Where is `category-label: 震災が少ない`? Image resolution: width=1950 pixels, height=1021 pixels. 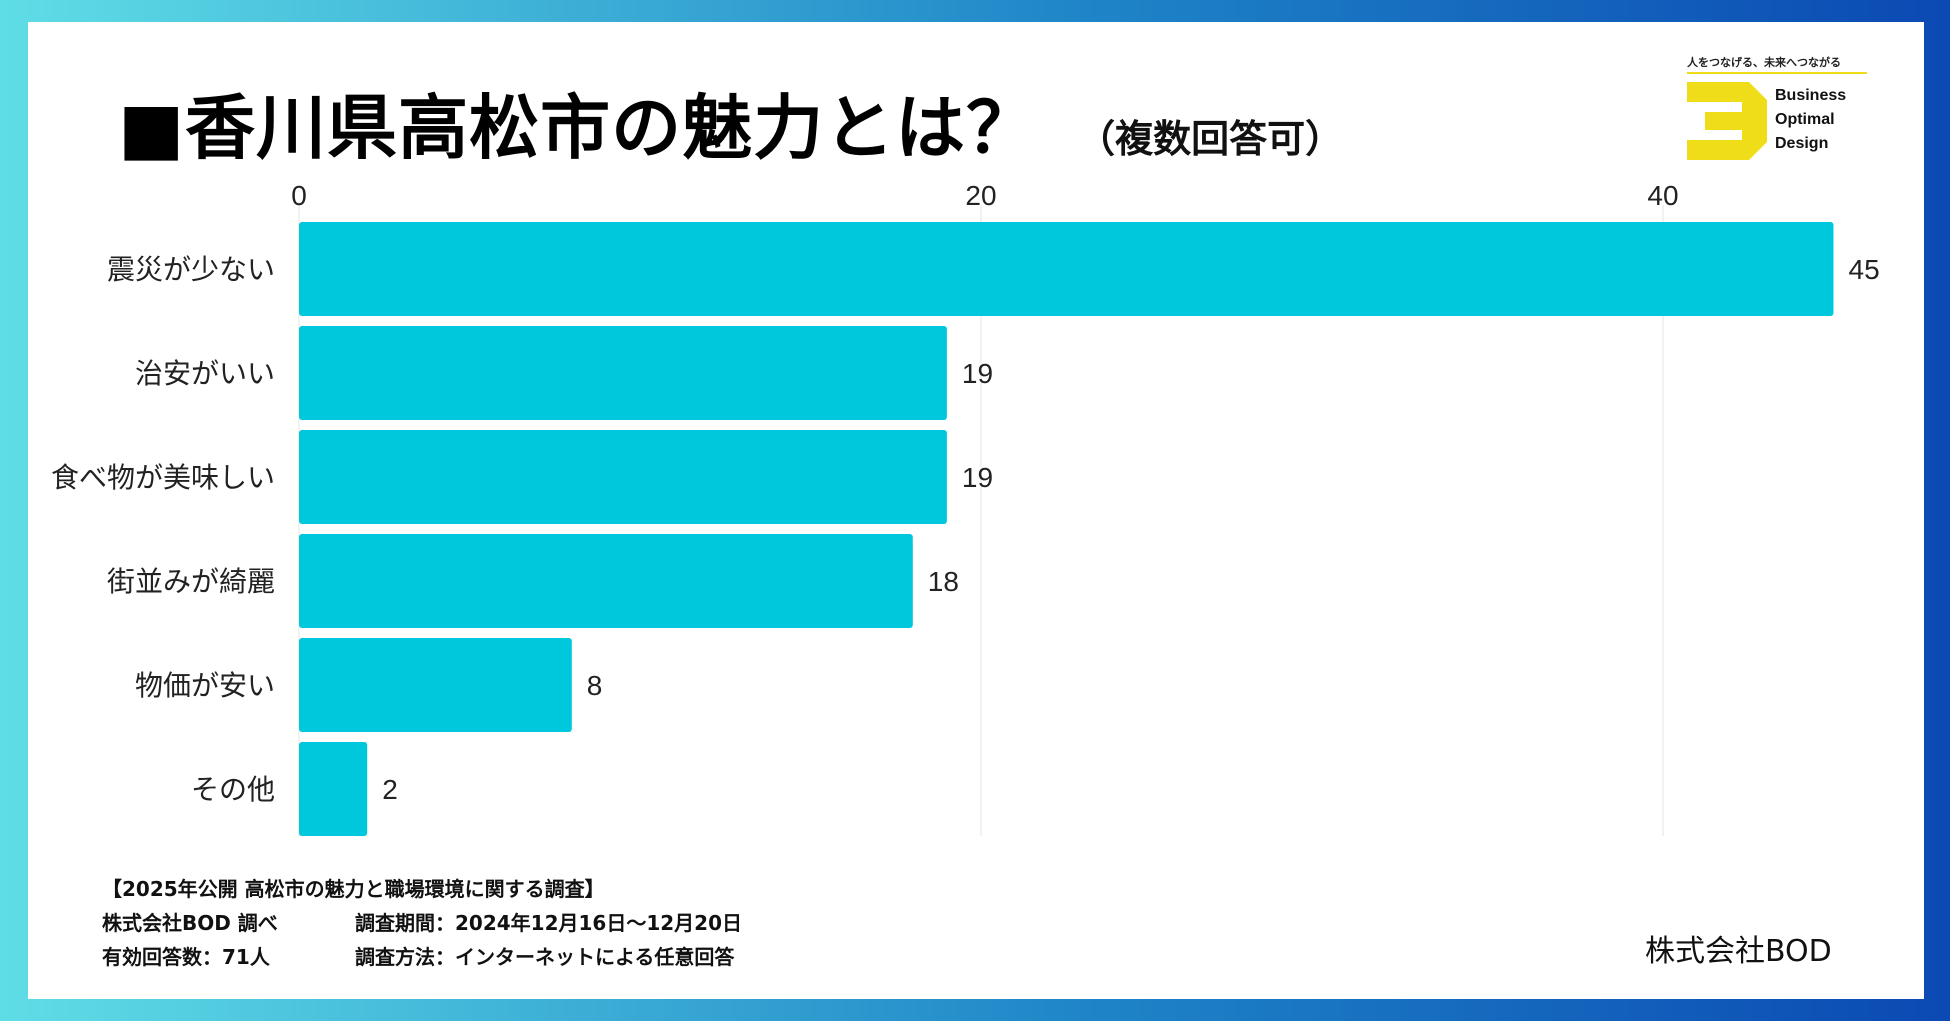 category-label: 震災が少ない is located at coordinates (191, 269).